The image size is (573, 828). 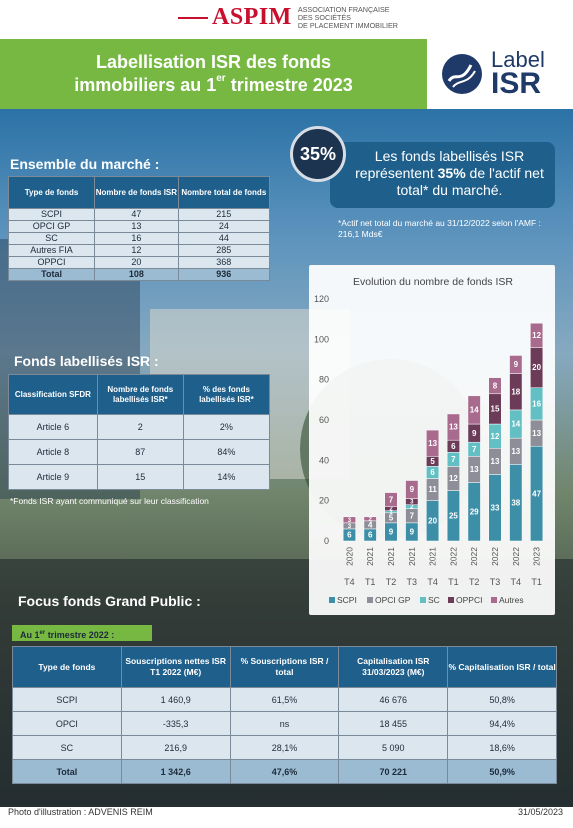 I want to click on y-tick-label: 0, so click(x=326, y=541).